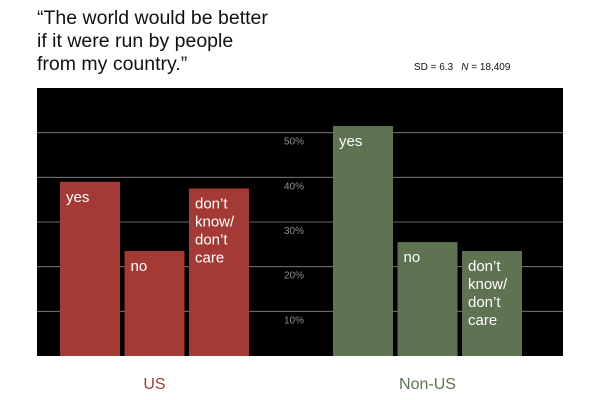 This screenshot has width=600, height=400. I want to click on n-symbol: N, so click(465, 67).